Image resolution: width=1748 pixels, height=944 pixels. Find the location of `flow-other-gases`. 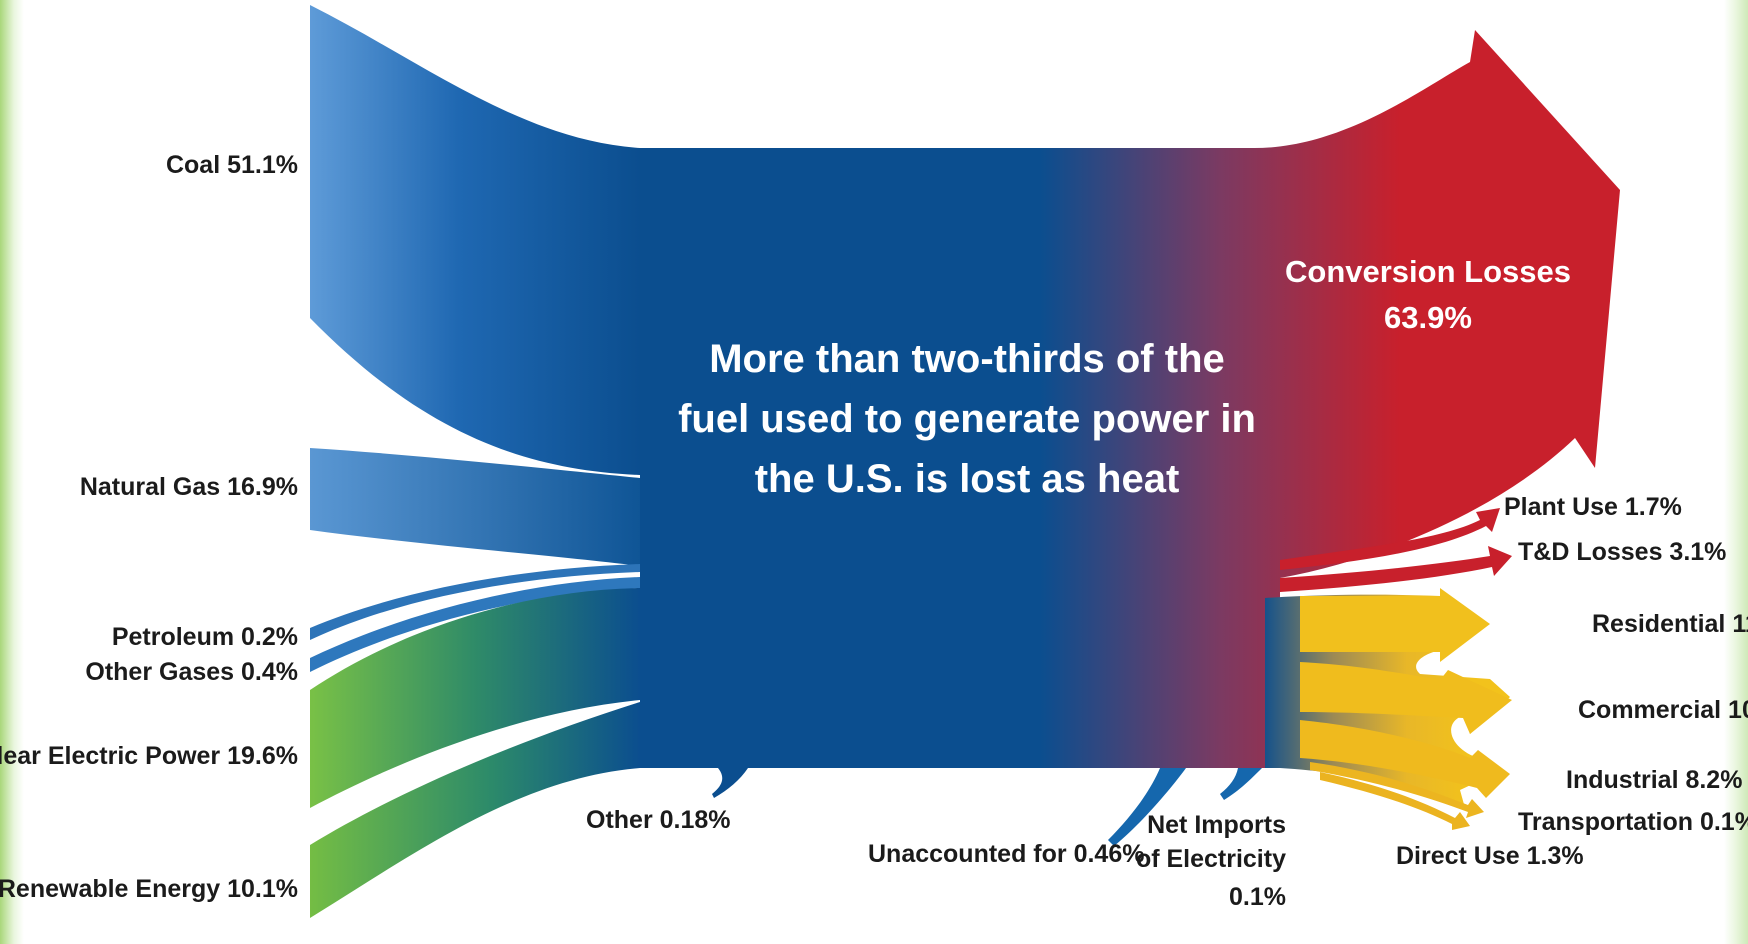

flow-other-gases is located at coordinates (475, 624).